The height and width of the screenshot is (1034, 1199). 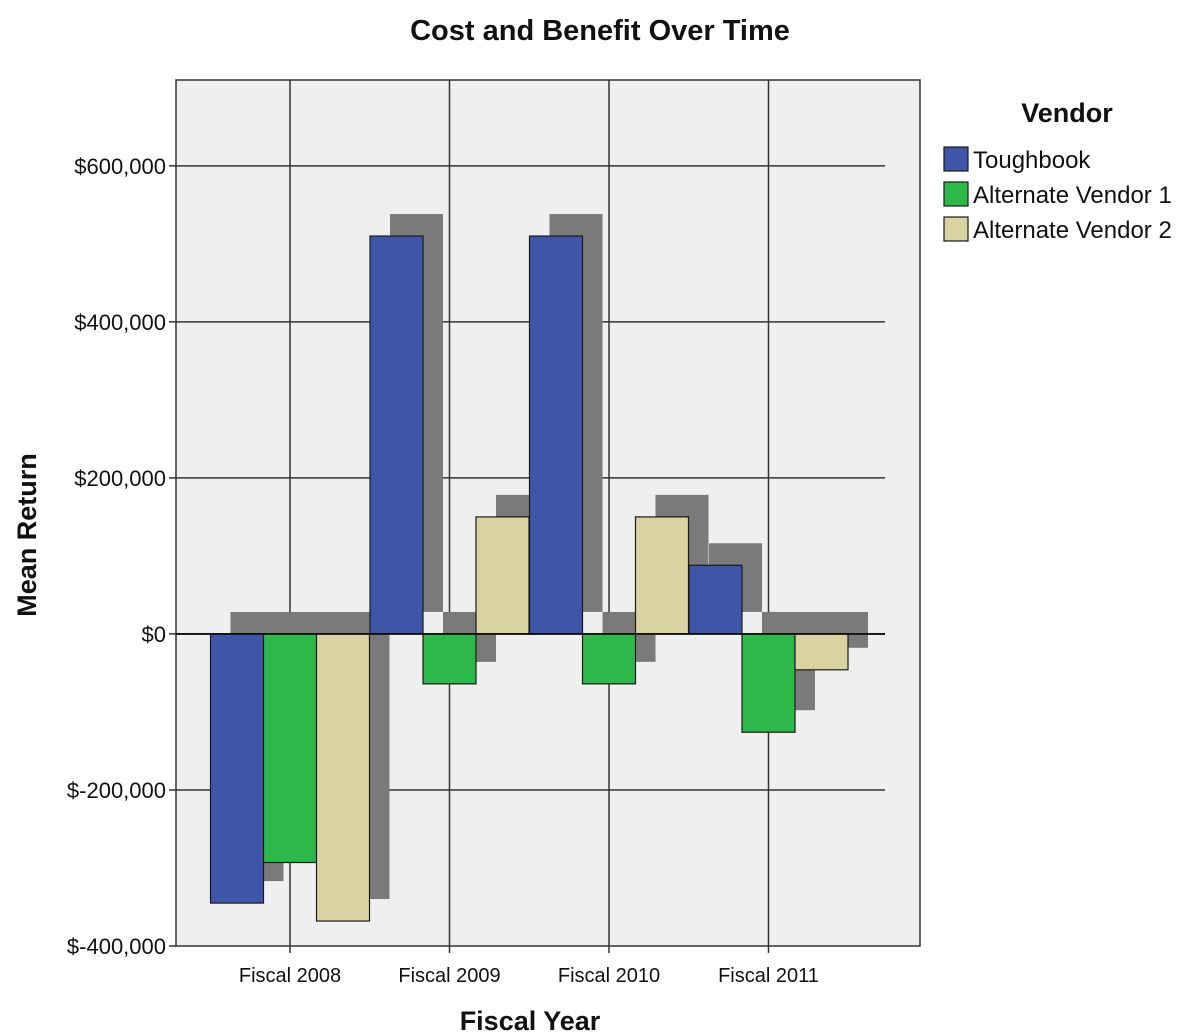 What do you see at coordinates (1067, 113) in the screenshot?
I see `legend-title: Vendor` at bounding box center [1067, 113].